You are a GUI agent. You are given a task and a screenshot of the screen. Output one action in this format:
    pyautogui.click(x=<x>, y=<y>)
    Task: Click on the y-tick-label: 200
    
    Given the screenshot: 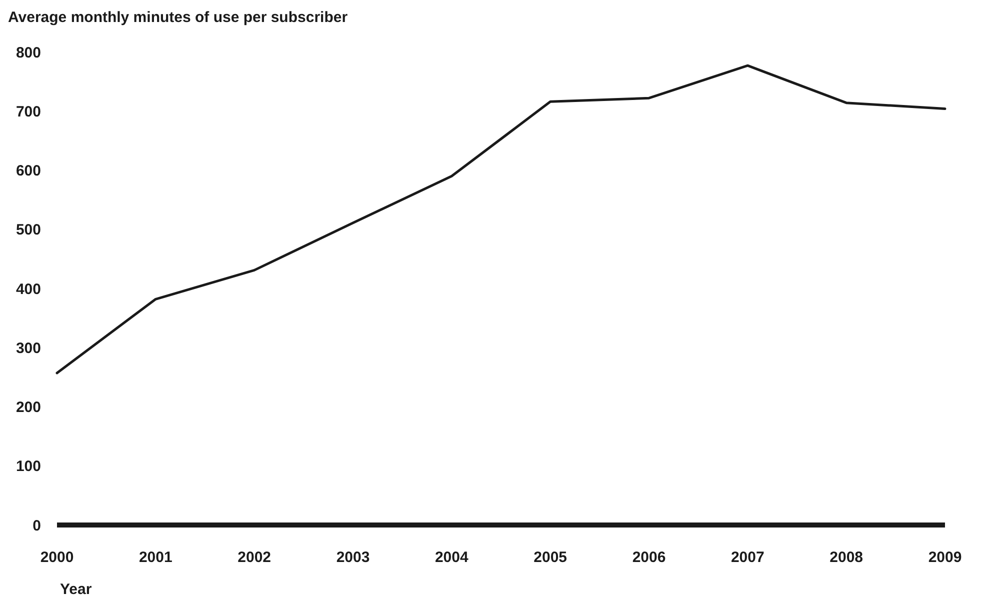 What is the action you would take?
    pyautogui.click(x=28, y=407)
    